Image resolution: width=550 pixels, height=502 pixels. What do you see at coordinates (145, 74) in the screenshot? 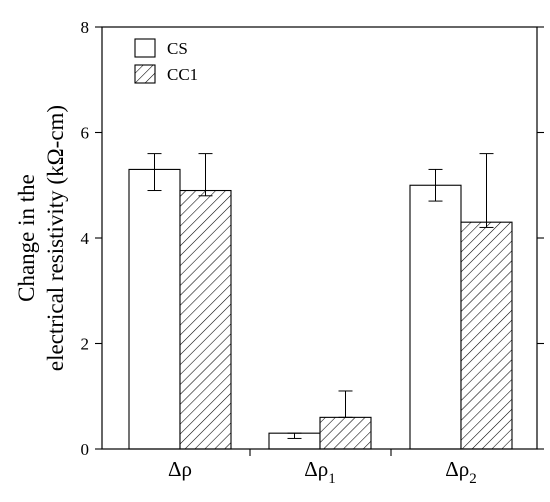
I see `legend-swatch-cc1` at bounding box center [145, 74].